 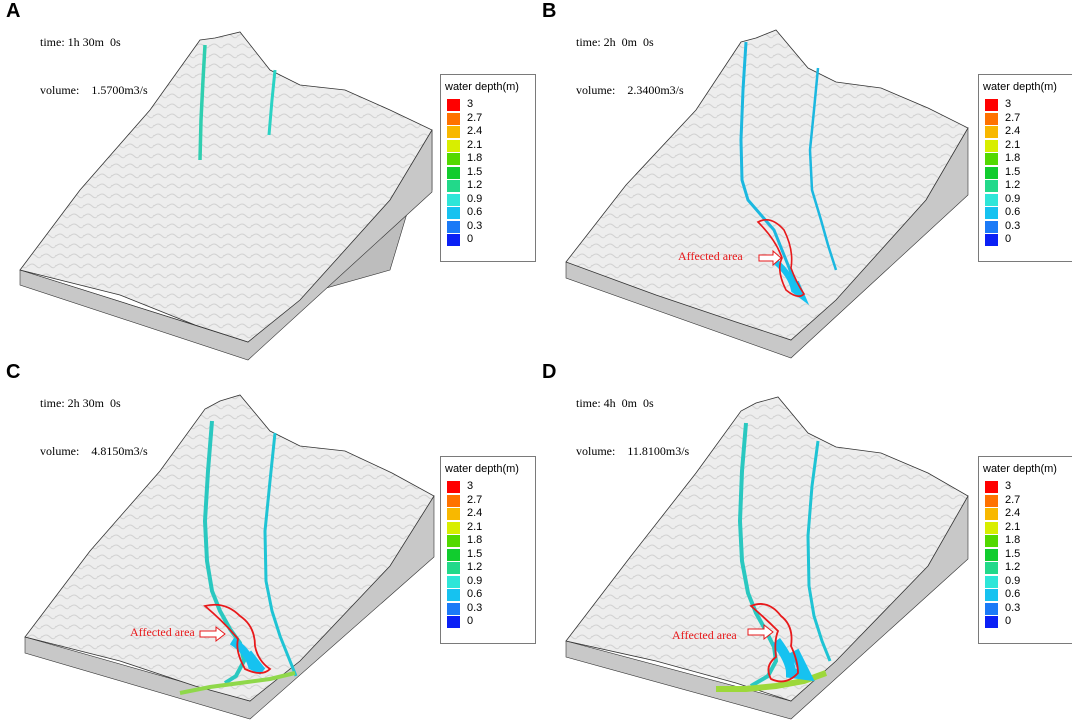 What do you see at coordinates (1028, 226) in the screenshot?
I see `legend-item: 0.3` at bounding box center [1028, 226].